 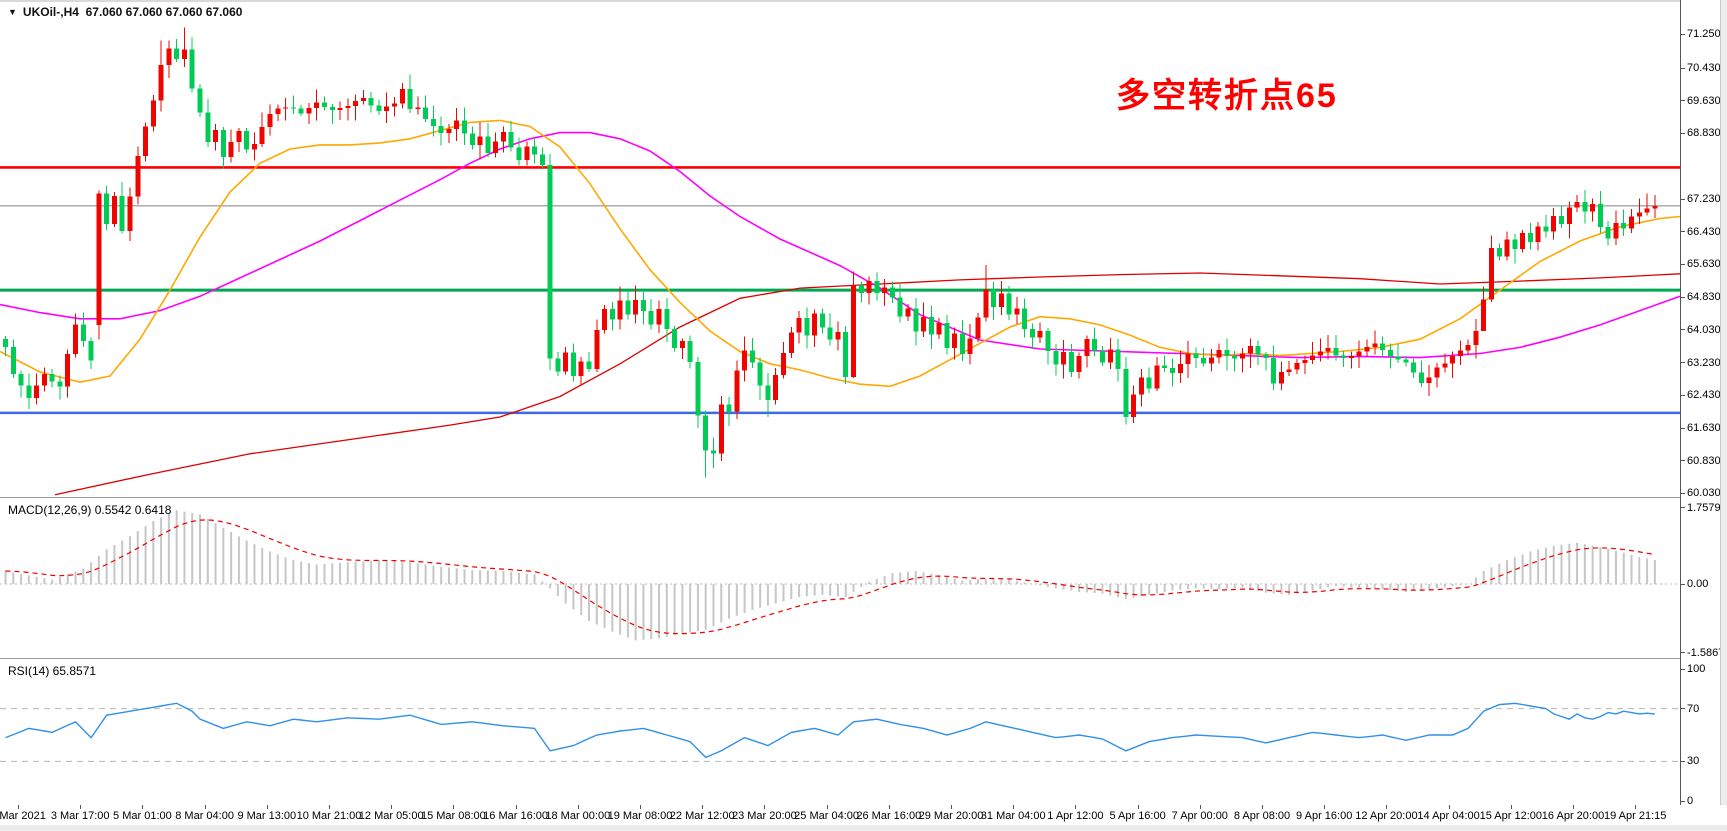 I want to click on macd-label: MACD(12,26,9) 0.5542 0.6418, so click(x=90, y=510).